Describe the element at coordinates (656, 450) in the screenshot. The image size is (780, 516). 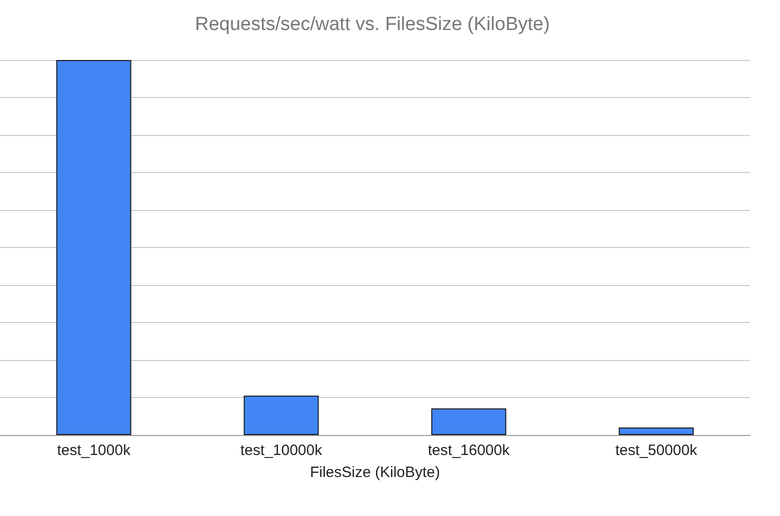
I see `x-tick-label: test_50000k` at that location.